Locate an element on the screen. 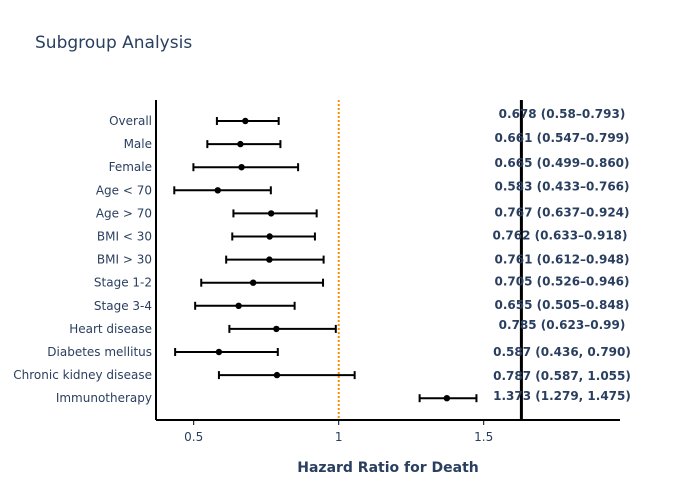 The image size is (700, 500). category-label: Diabetes mellitus is located at coordinates (99, 352).